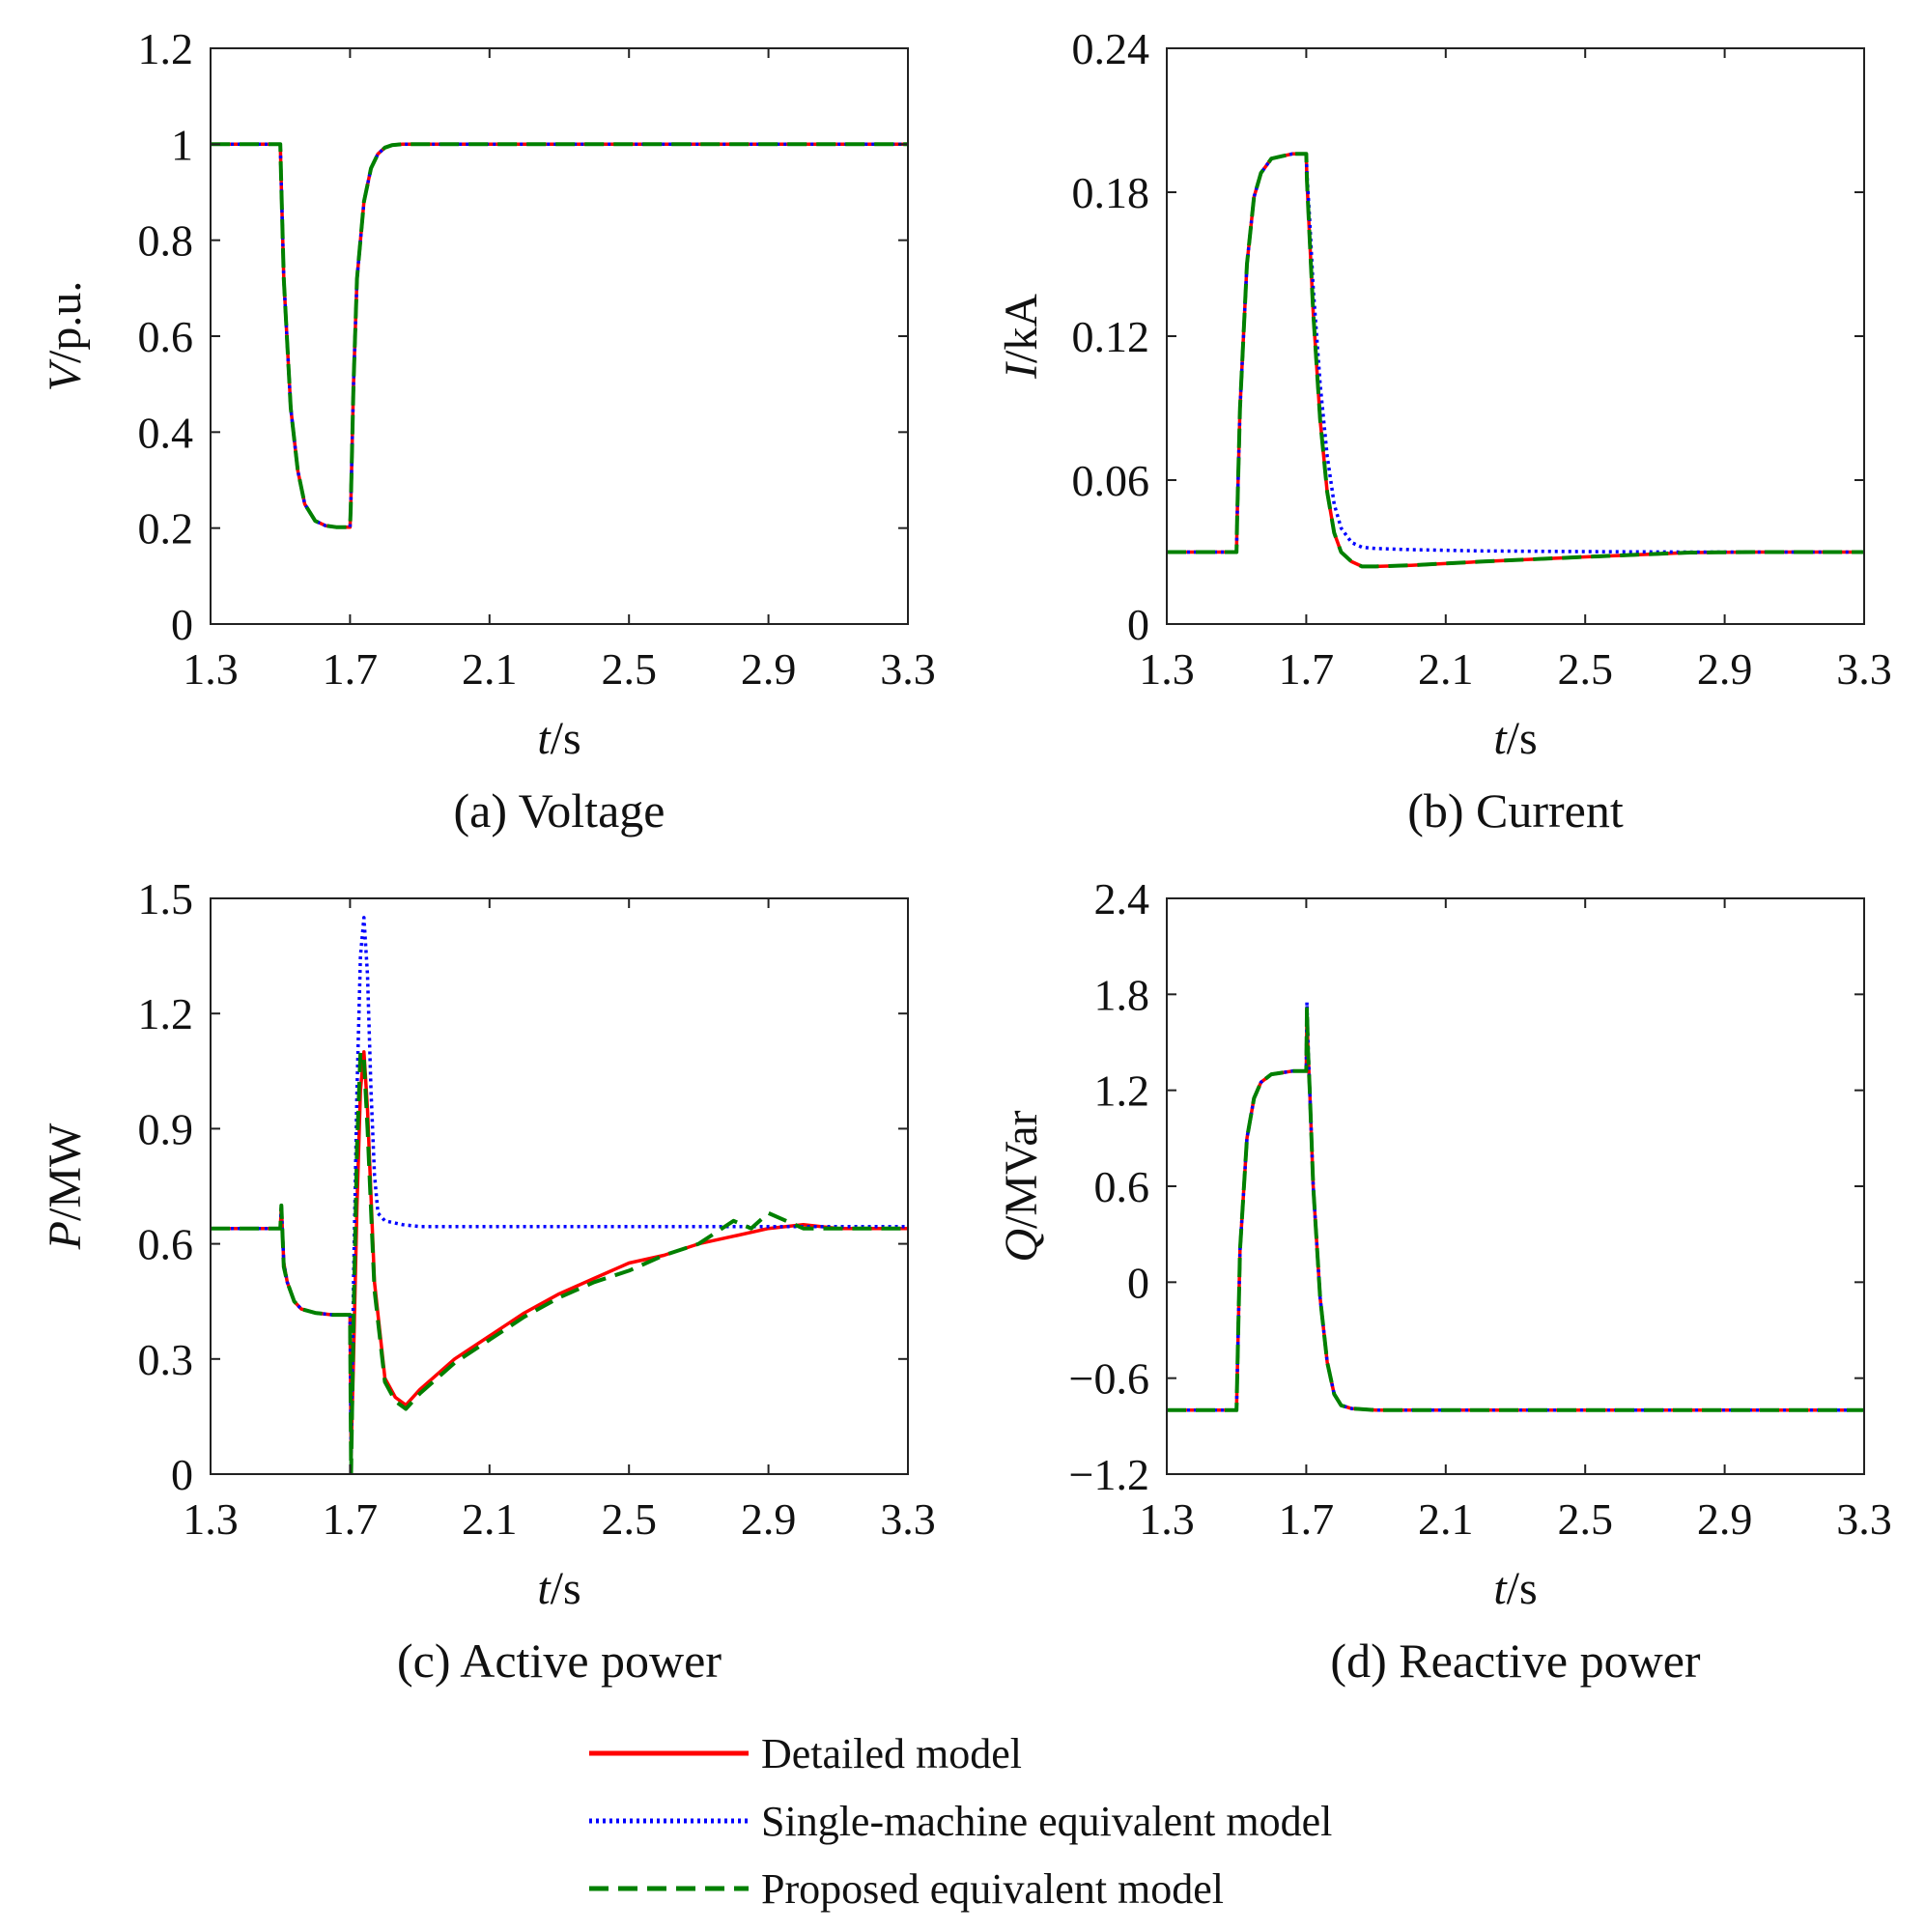 The image size is (1925, 1932). Describe the element at coordinates (1585, 669) in the screenshot. I see `x-tick-label-b: 2.5` at that location.